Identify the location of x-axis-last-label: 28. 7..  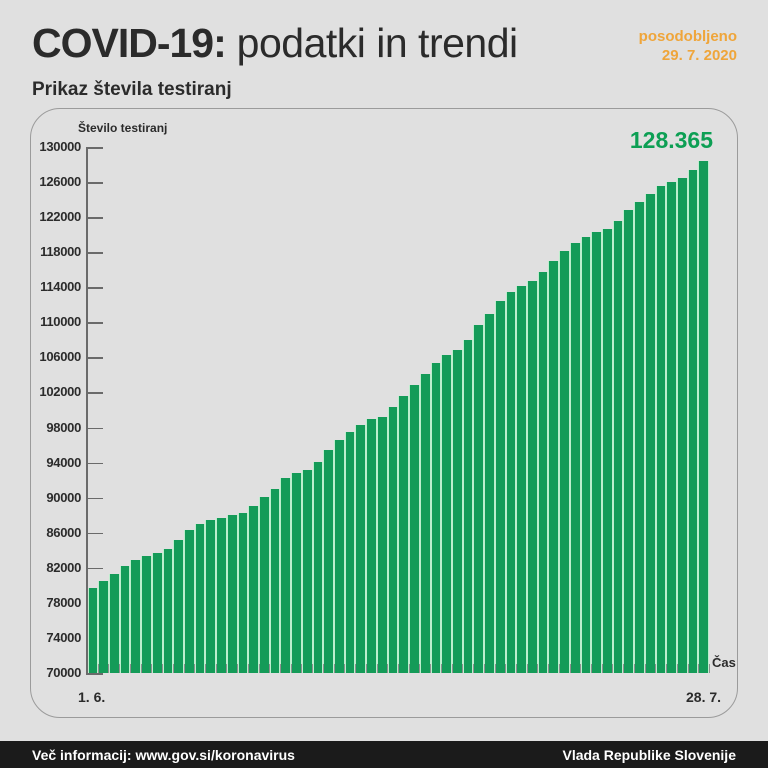
(704, 697).